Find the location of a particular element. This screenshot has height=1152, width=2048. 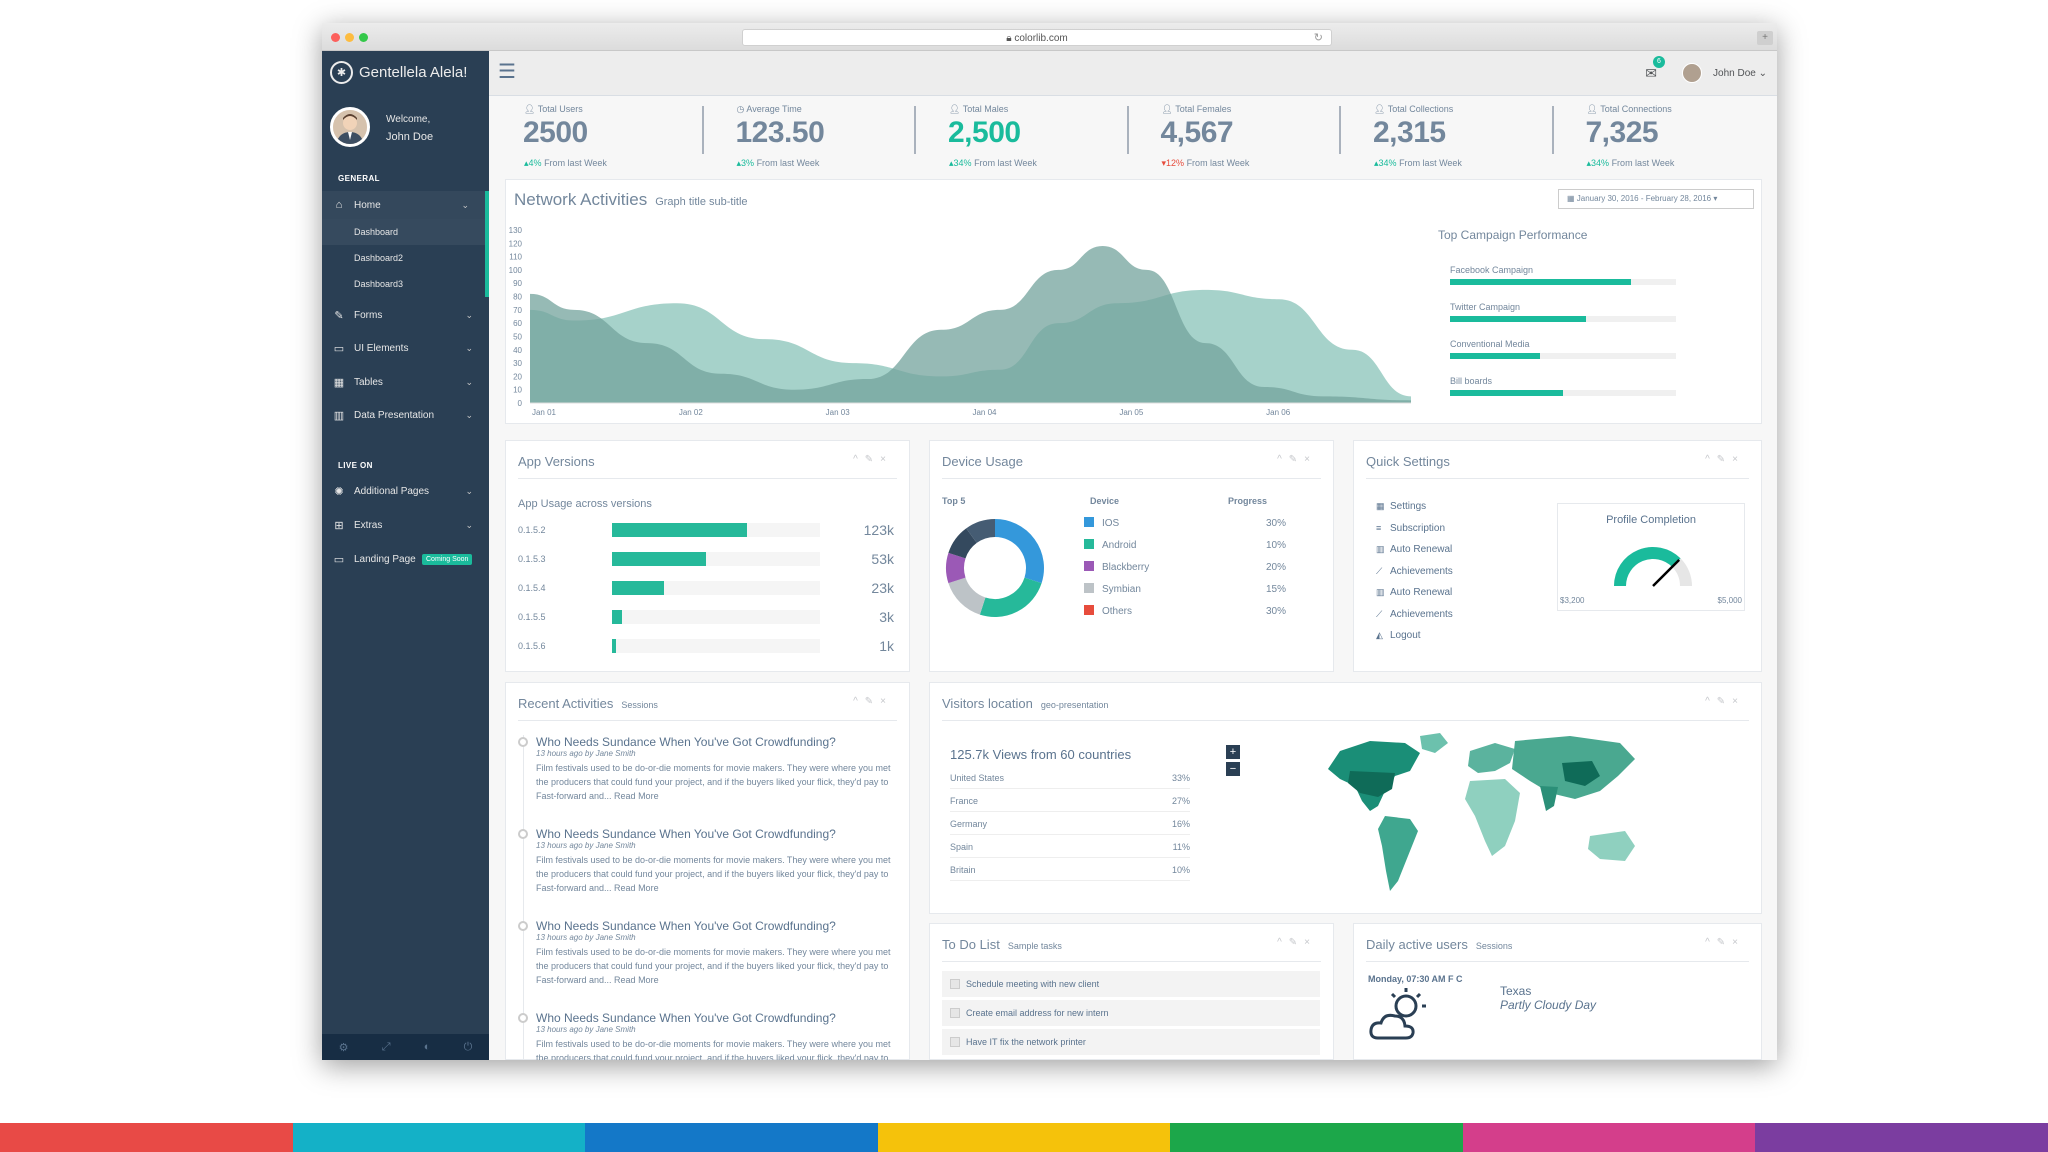

lock-icon: ◐ is located at coordinates (427, 1047).